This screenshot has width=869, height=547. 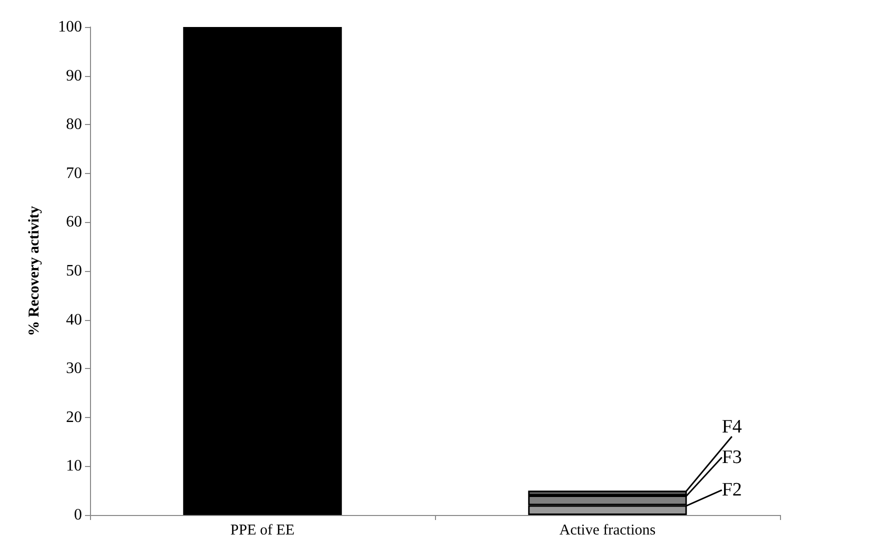 I want to click on text: F3, so click(x=732, y=457).